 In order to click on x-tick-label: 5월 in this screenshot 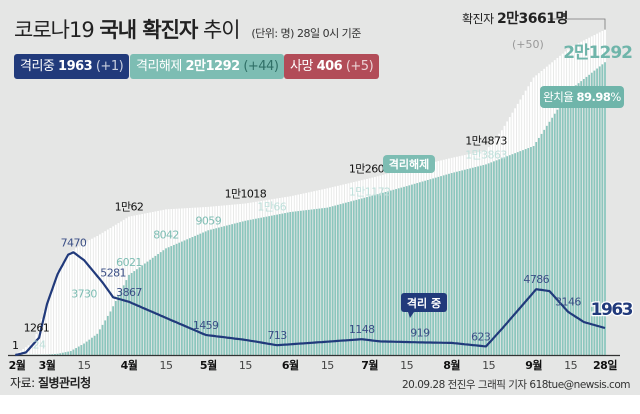, I will do `click(208, 365)`.